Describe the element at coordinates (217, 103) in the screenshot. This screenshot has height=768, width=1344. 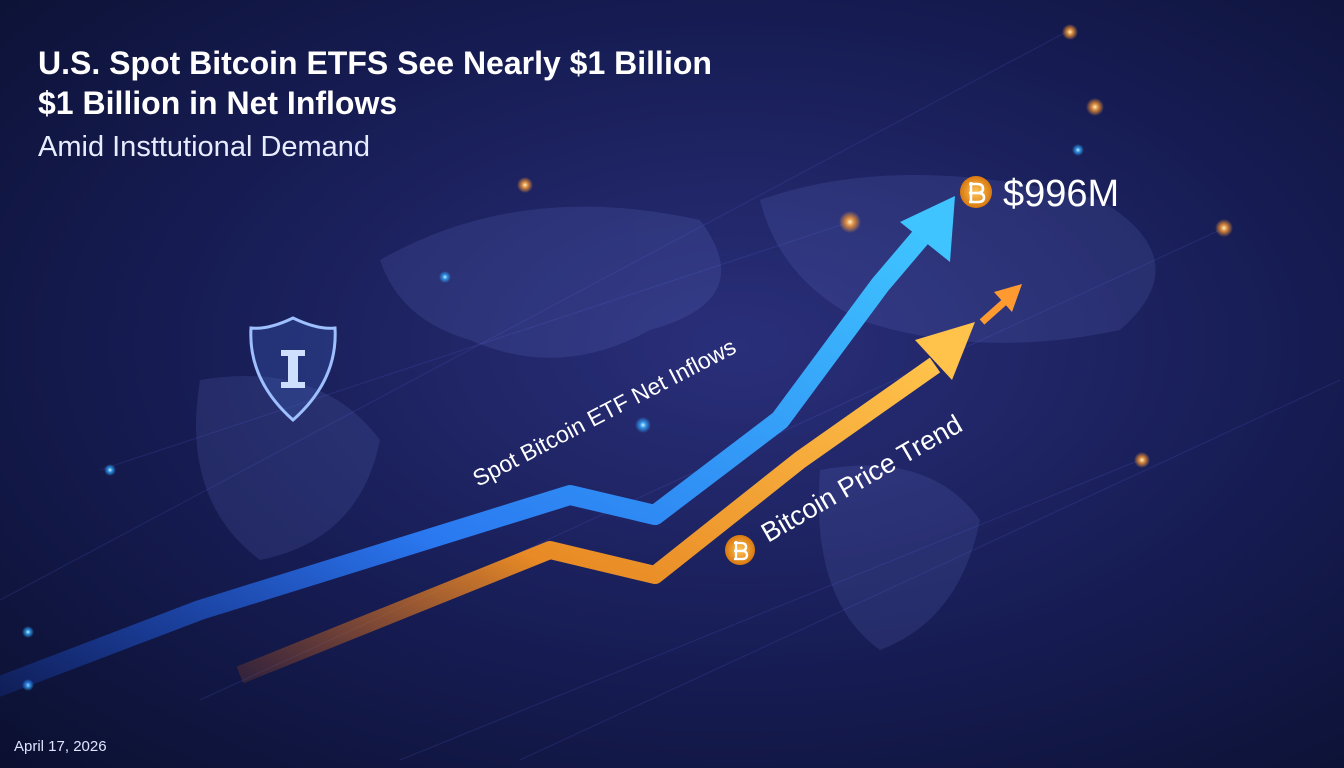
I see `title-line: $1 Billion in Net Inflows` at that location.